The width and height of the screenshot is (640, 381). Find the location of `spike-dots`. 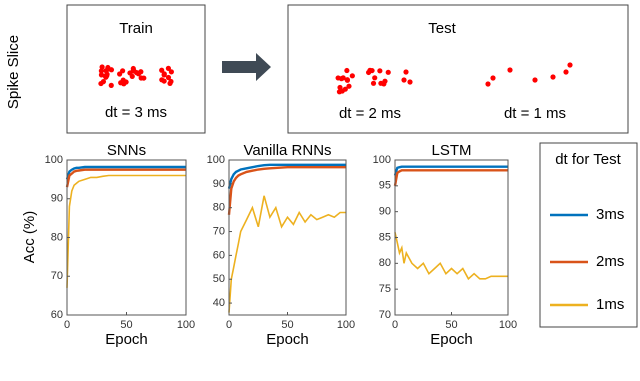

spike-dots is located at coordinates (335, 78).